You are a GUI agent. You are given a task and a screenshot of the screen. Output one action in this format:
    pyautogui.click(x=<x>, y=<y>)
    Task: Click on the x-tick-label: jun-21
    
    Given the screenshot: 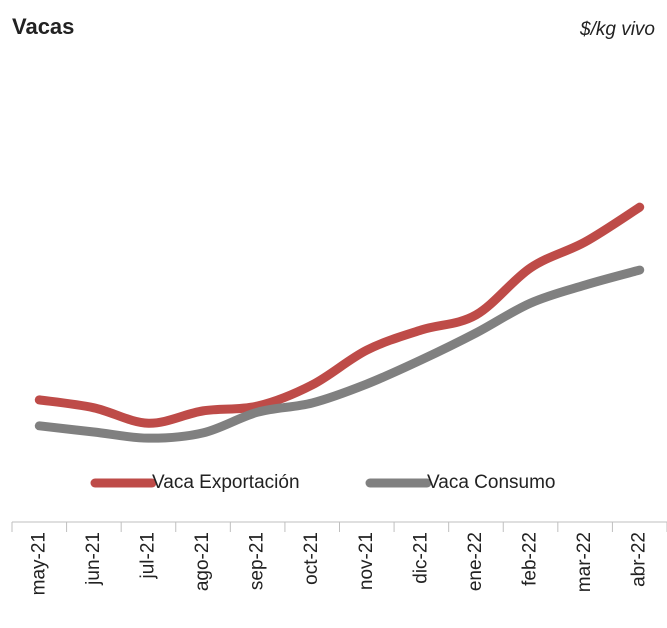 What is the action you would take?
    pyautogui.click(x=93, y=559)
    